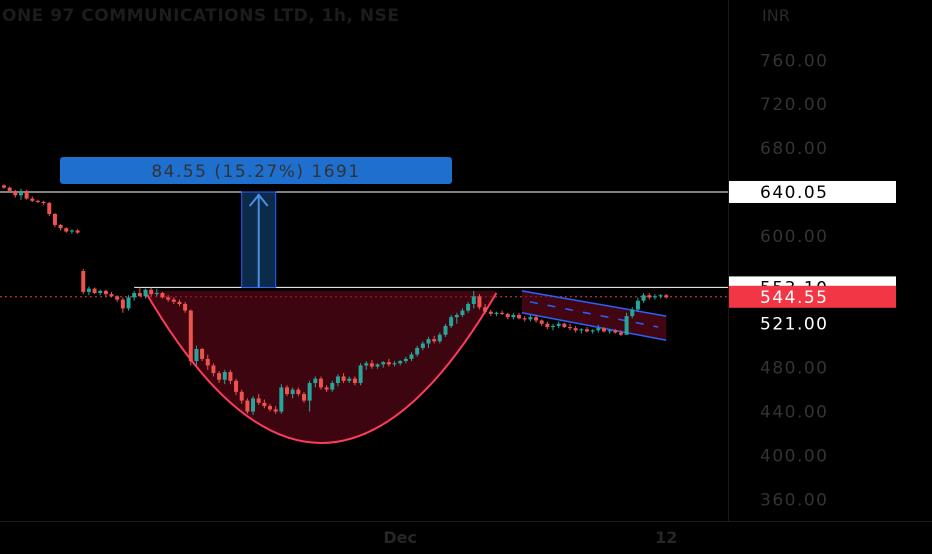 This screenshot has height=554, width=932. I want to click on y-tick-label: 720.00, so click(794, 105).